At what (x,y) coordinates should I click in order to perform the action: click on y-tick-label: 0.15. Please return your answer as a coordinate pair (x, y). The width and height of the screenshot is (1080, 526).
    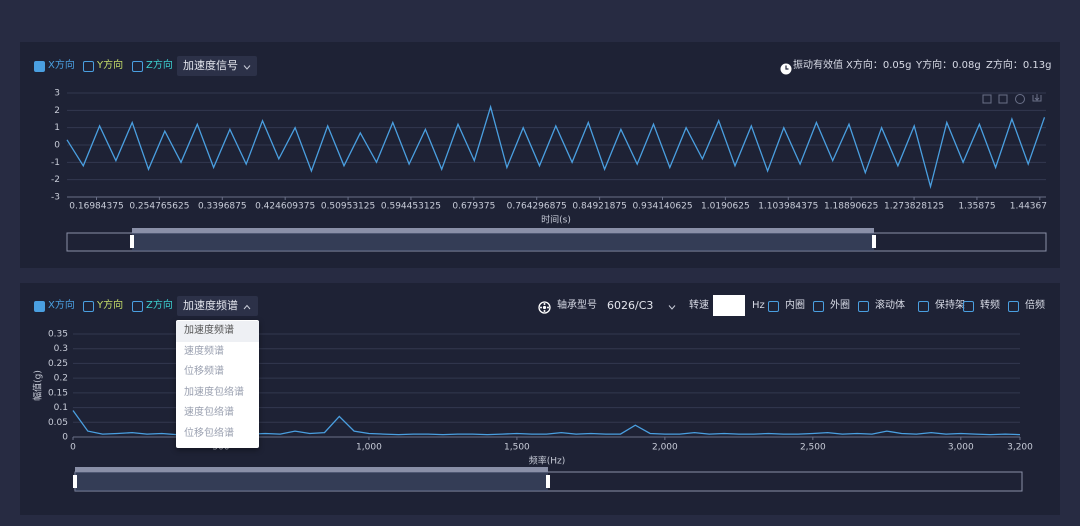
    Looking at the image, I should click on (58, 393).